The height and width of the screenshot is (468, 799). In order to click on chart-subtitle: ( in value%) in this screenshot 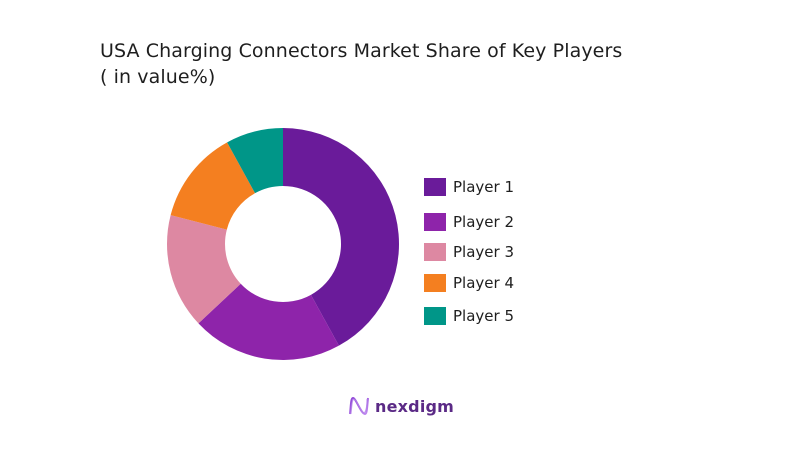, I will do `click(158, 77)`.